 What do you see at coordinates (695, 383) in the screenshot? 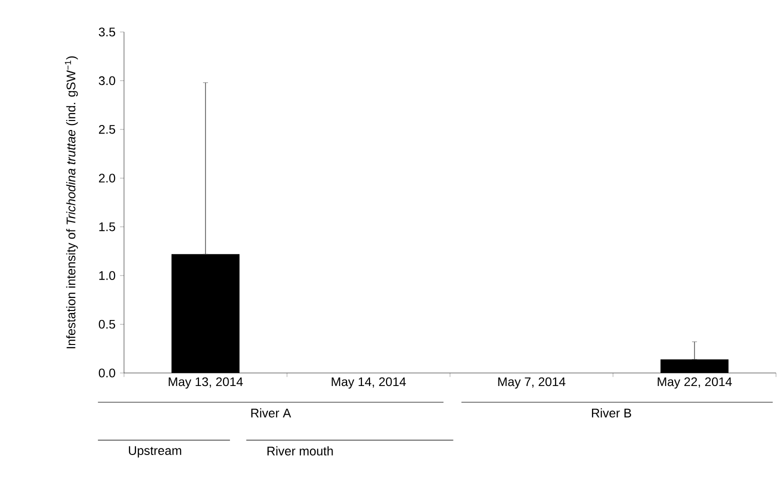
I see `x-tick-label: May 22, 2014` at bounding box center [695, 383].